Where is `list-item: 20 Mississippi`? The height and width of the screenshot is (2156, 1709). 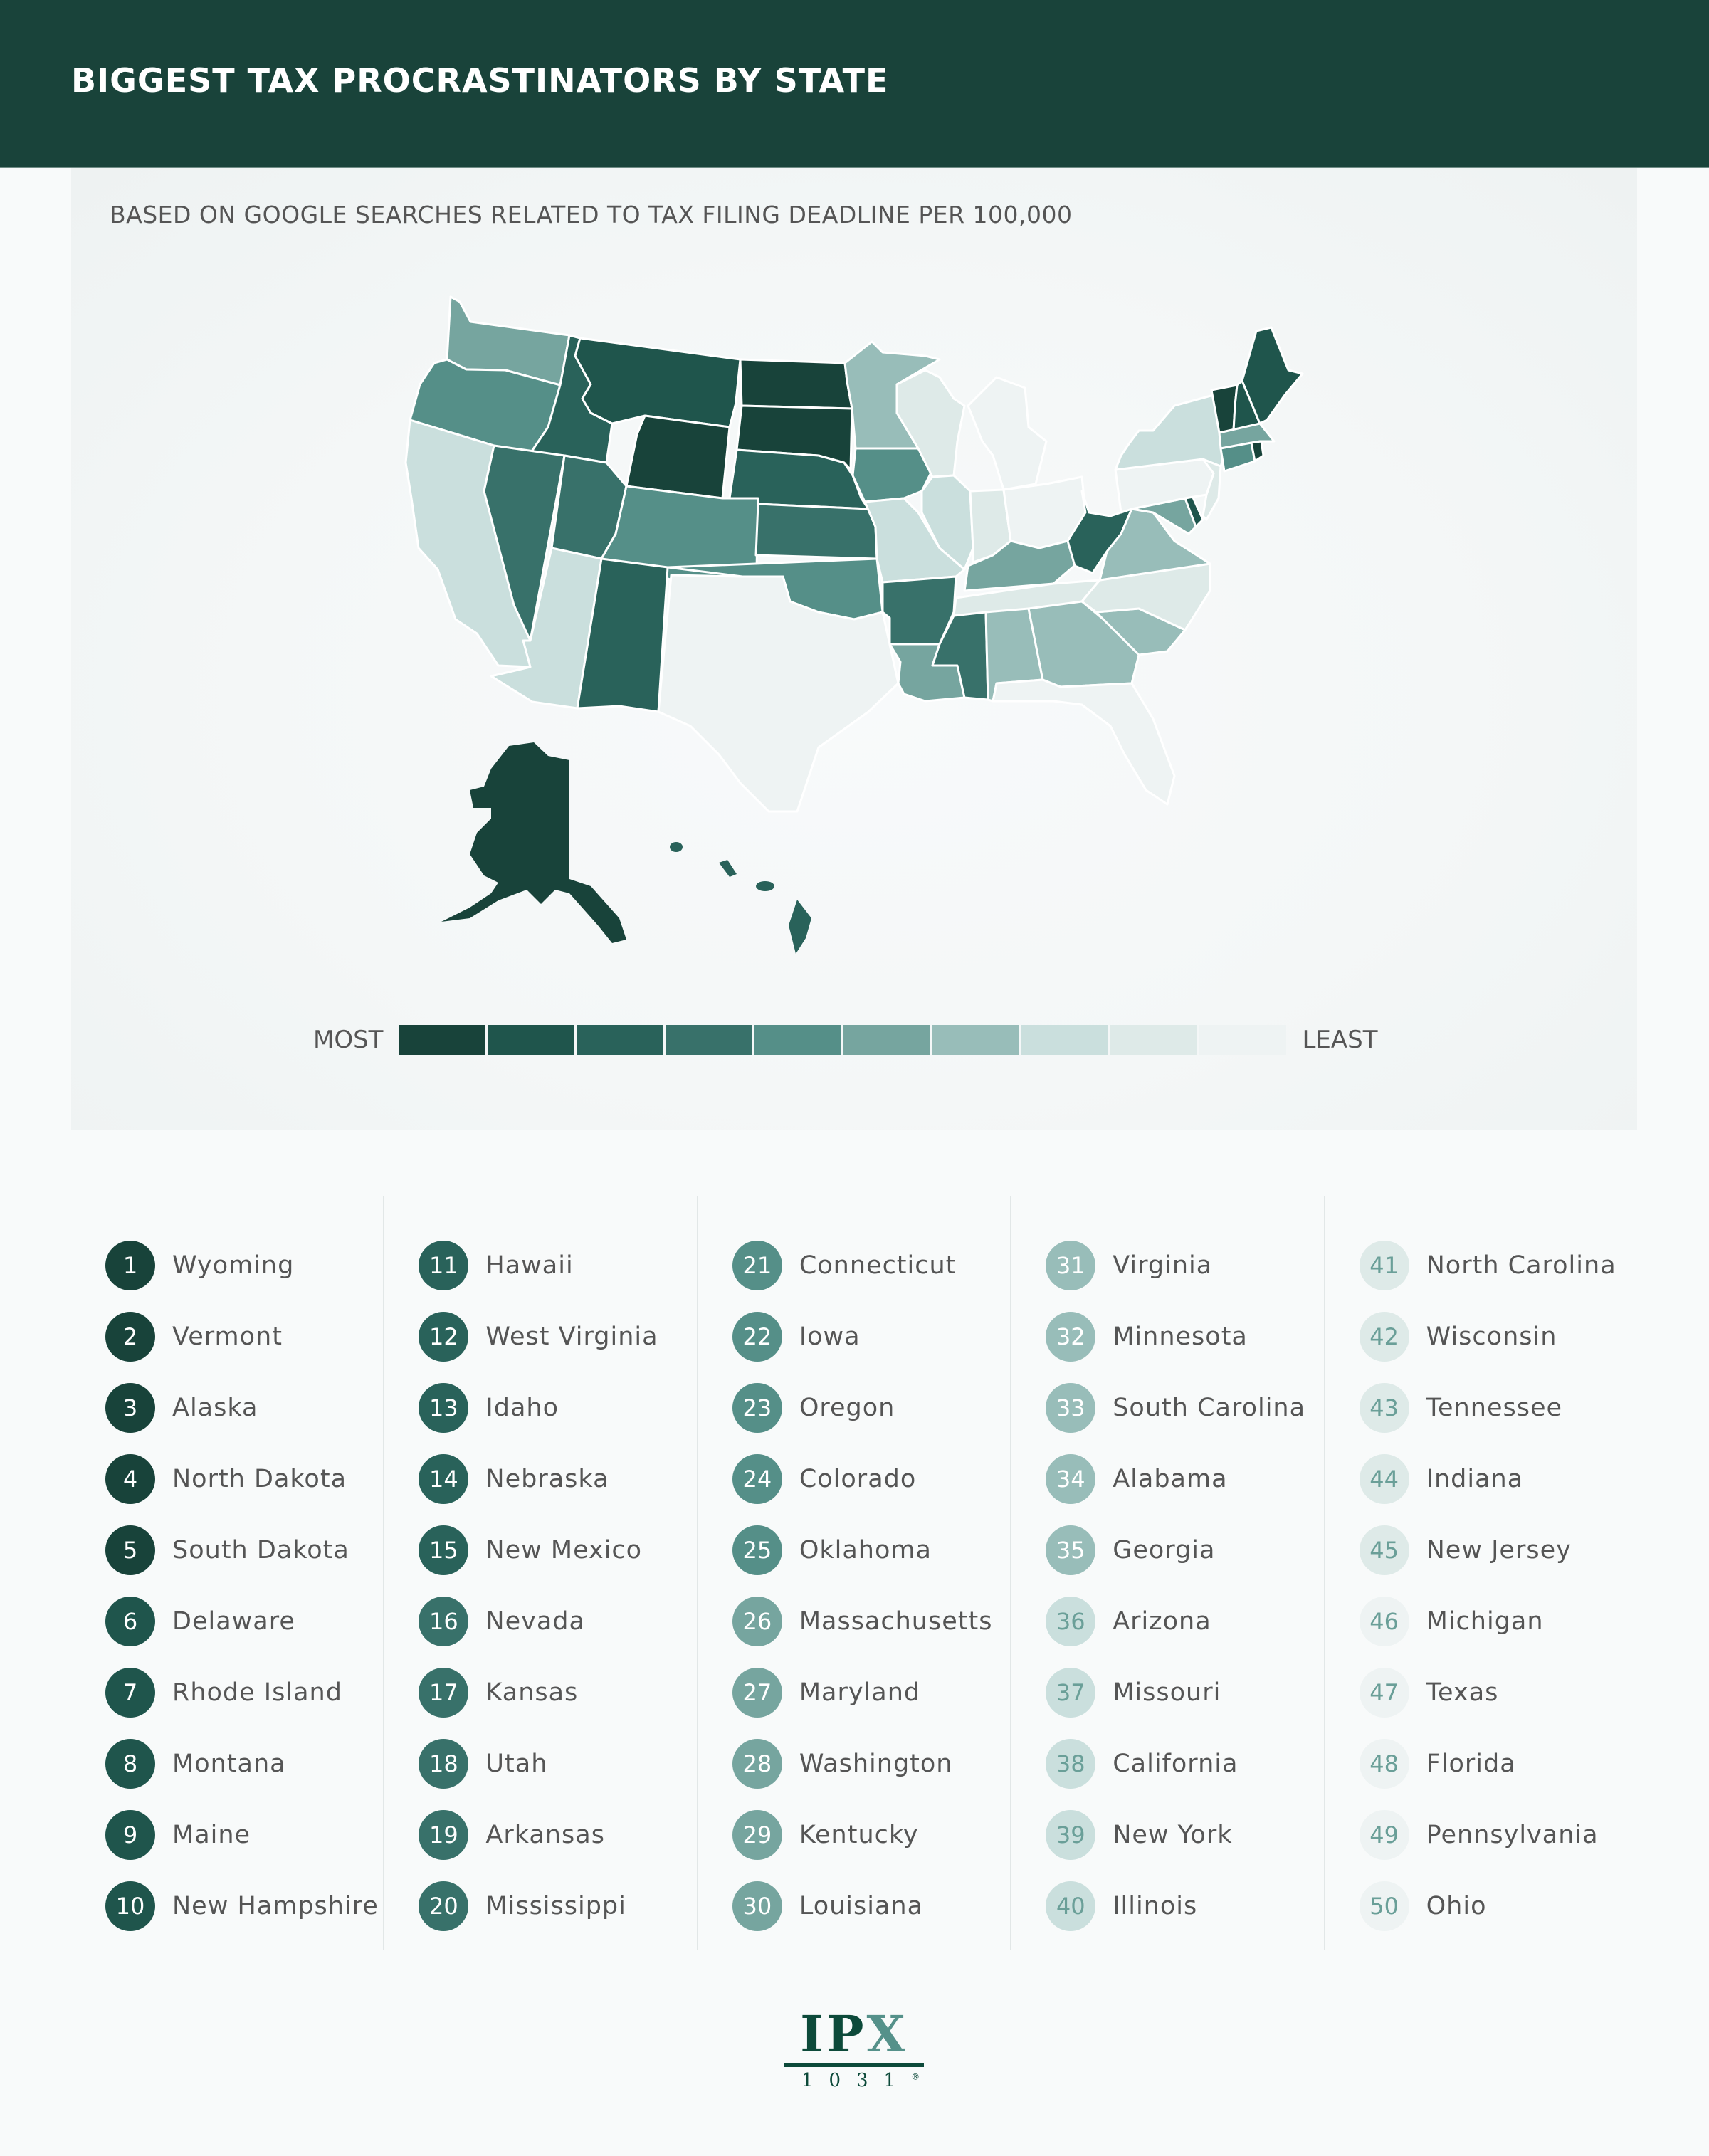 list-item: 20 Mississippi is located at coordinates (557, 1906).